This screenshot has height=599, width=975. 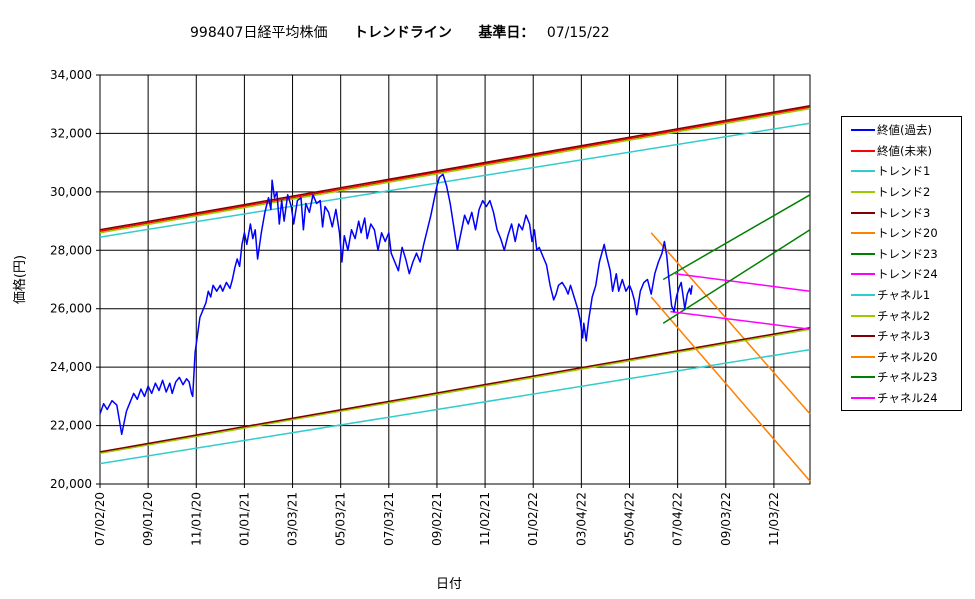 I want to click on legend-item: トレンド1, so click(x=901, y=171).